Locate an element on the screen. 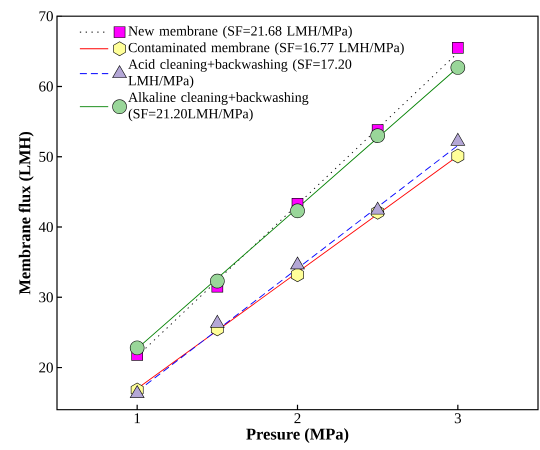  y-tick-label: 40 is located at coordinates (45, 227).